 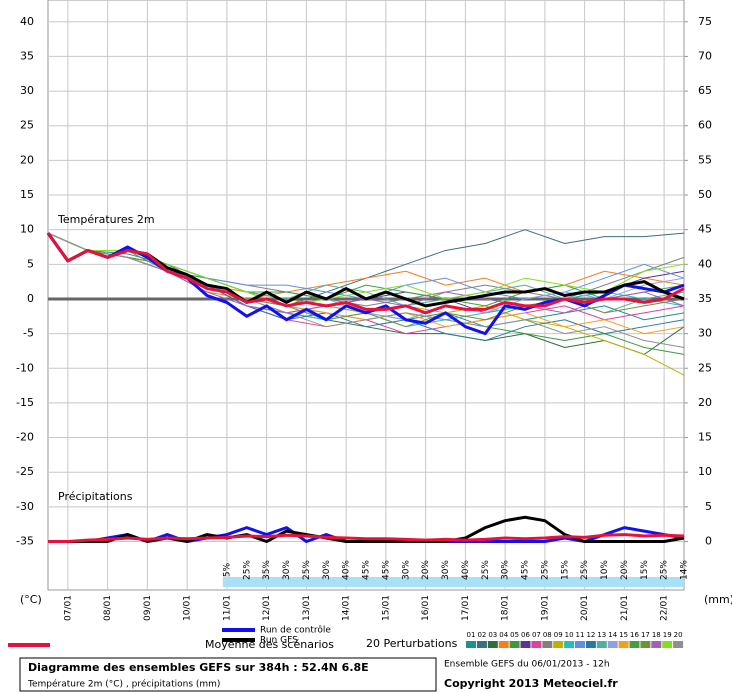 I want to click on legend-chip-label: 11, so click(x=580, y=635).